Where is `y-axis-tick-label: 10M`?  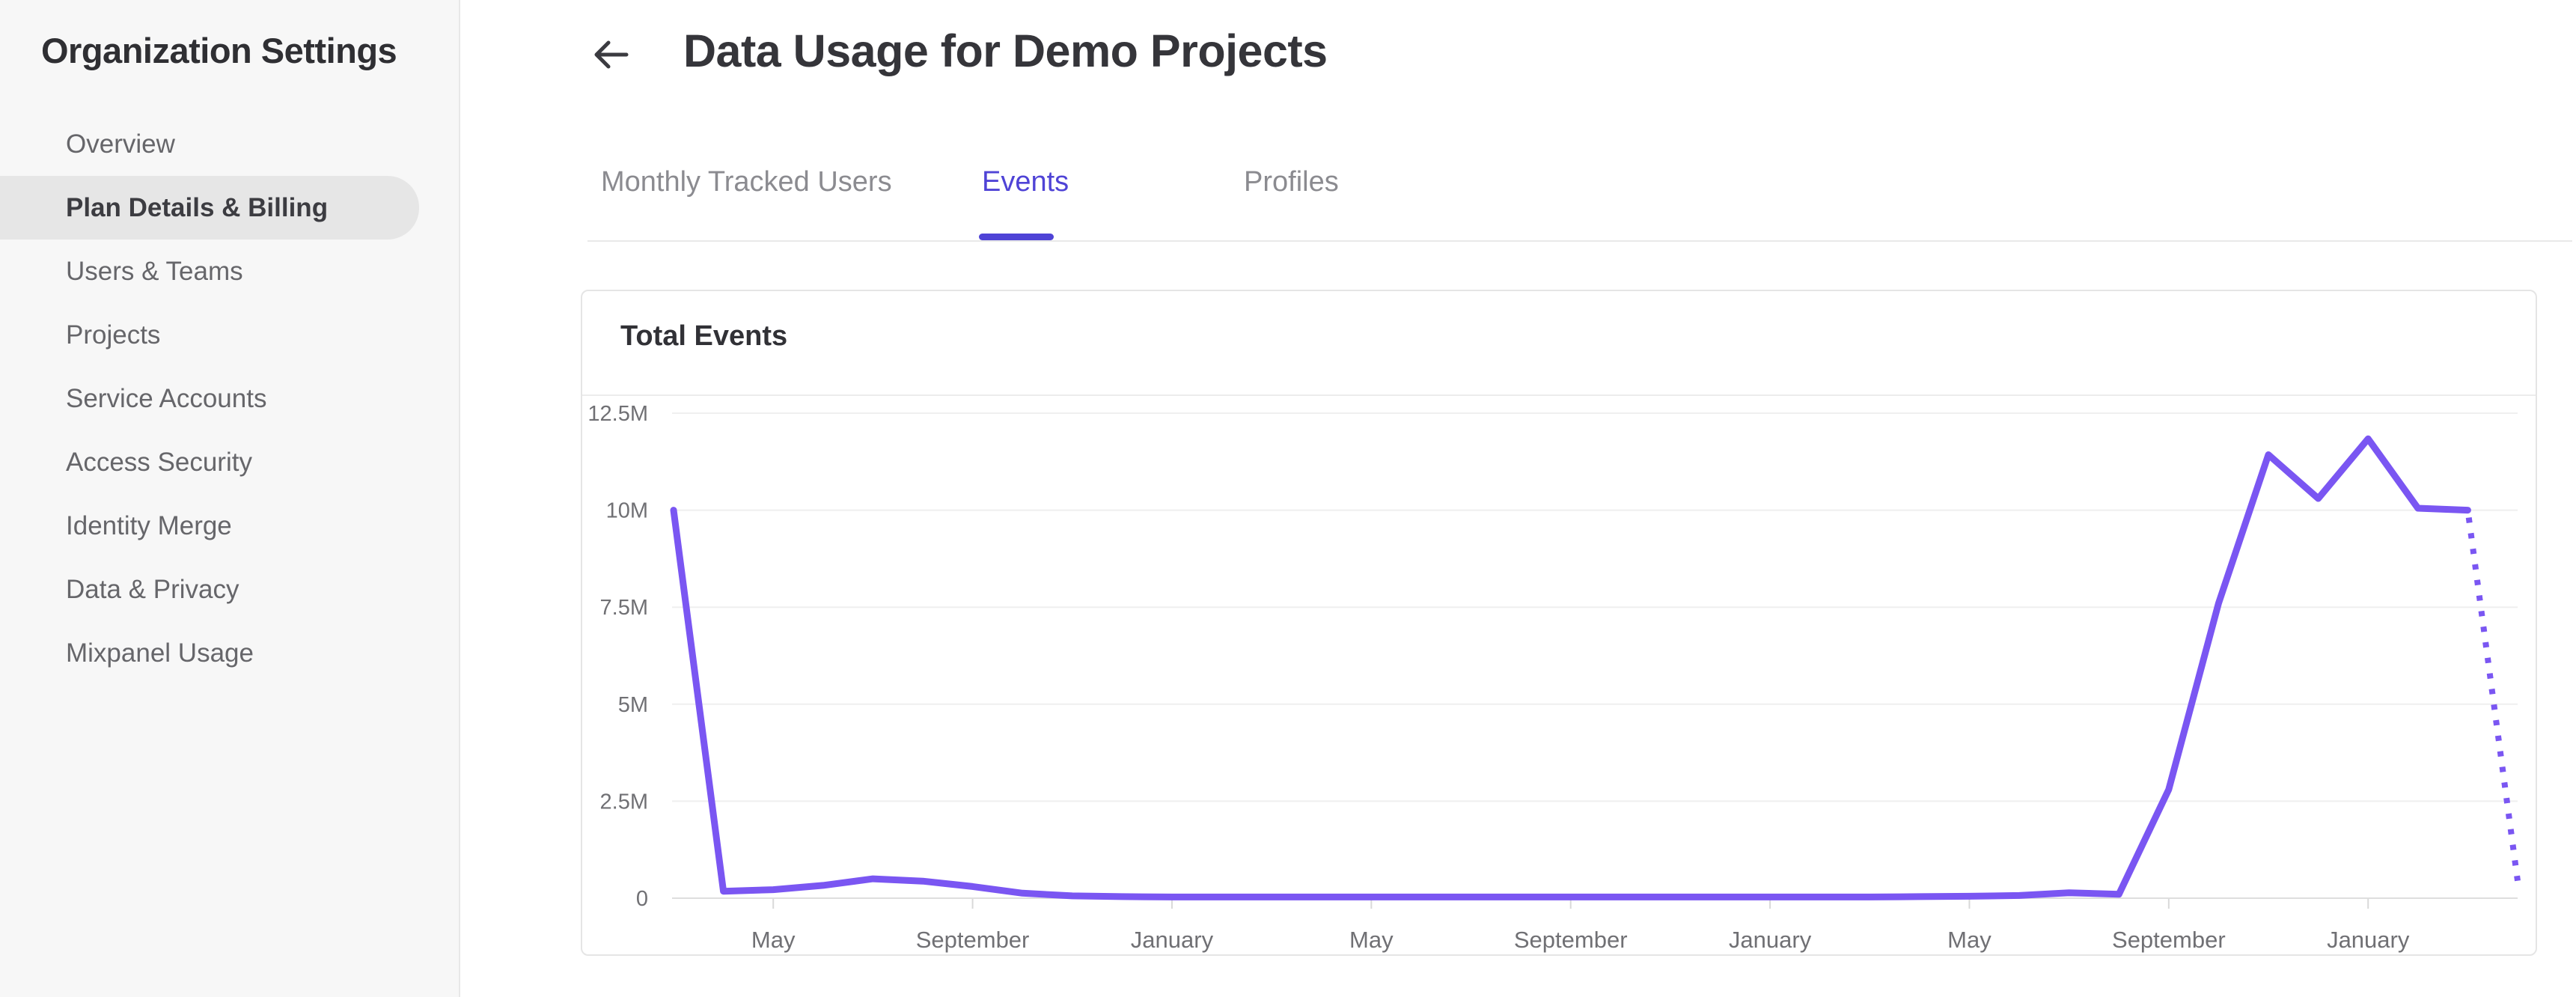
y-axis-tick-label: 10M is located at coordinates (627, 511).